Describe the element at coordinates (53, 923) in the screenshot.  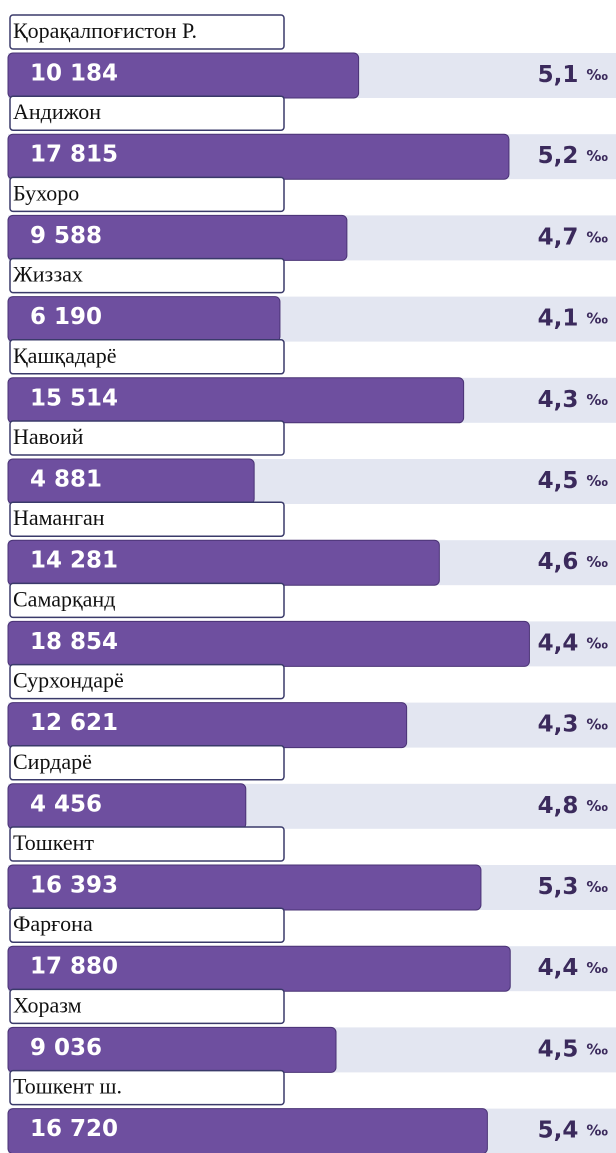
I see `category-label: Фарғона` at that location.